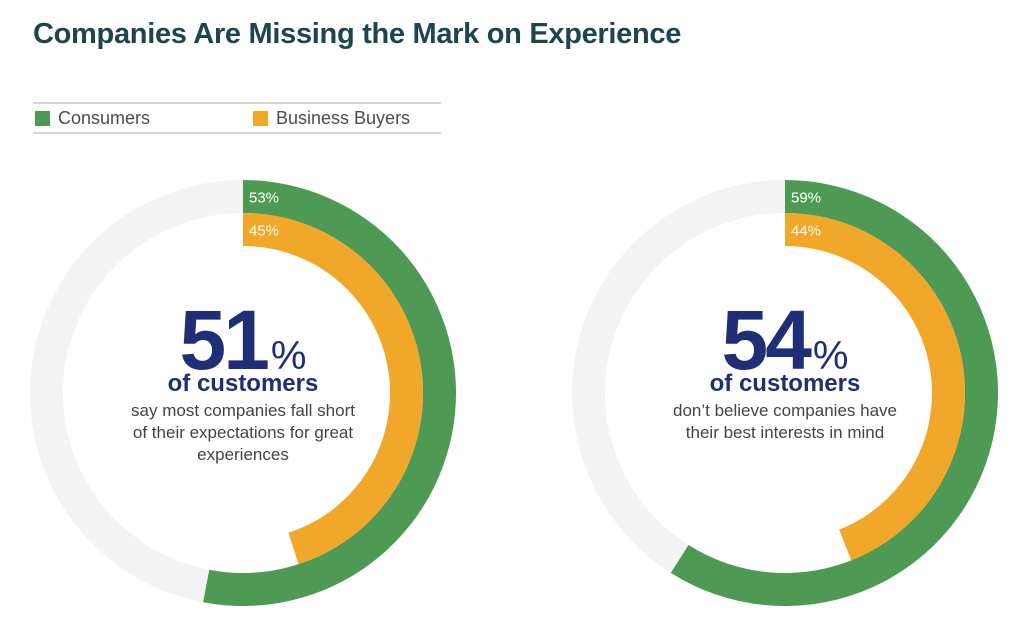 The height and width of the screenshot is (637, 1024). I want to click on legend-item-business-buyers: Business Buyers, so click(331, 118).